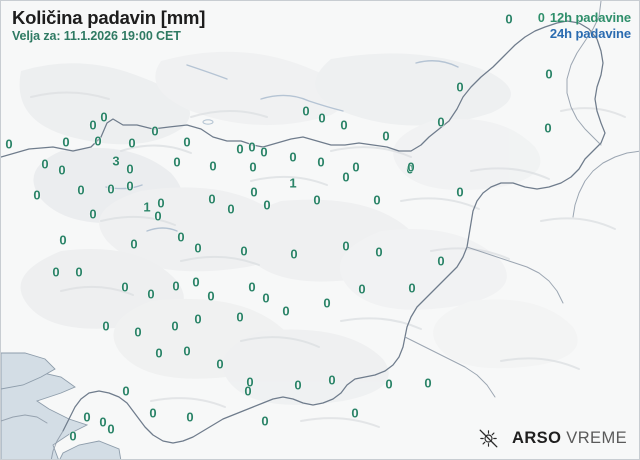 This screenshot has width=640, height=460. I want to click on legend-item-12h: 0 12h padavine, so click(584, 18).